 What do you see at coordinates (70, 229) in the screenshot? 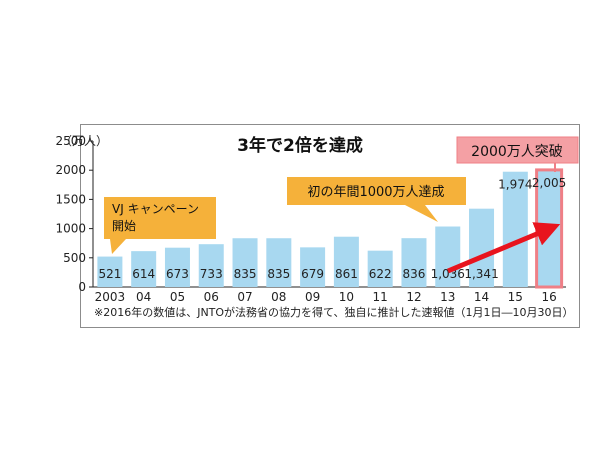
I see `y-tick-label: 1000` at bounding box center [70, 229].